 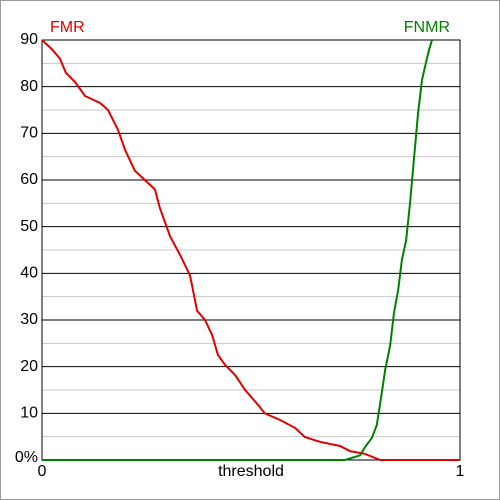 What do you see at coordinates (460, 471) in the screenshot?
I see `x-tick-label: 1` at bounding box center [460, 471].